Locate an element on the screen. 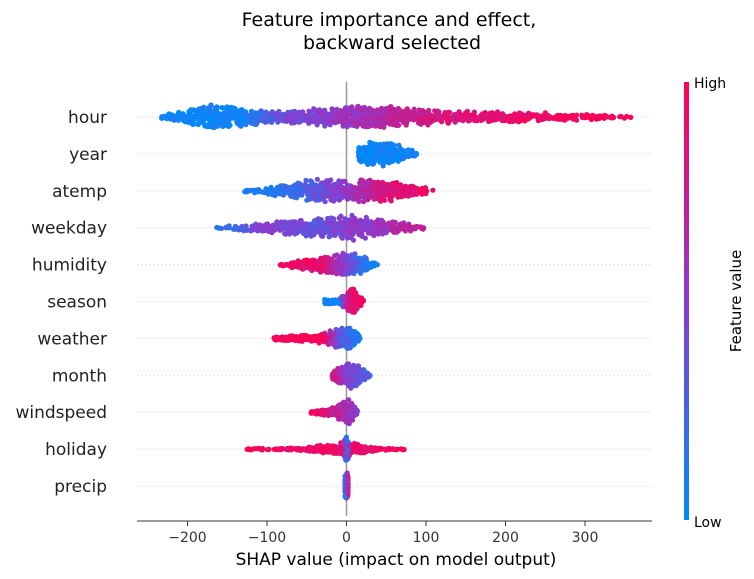  feature-points-season is located at coordinates (344, 300).